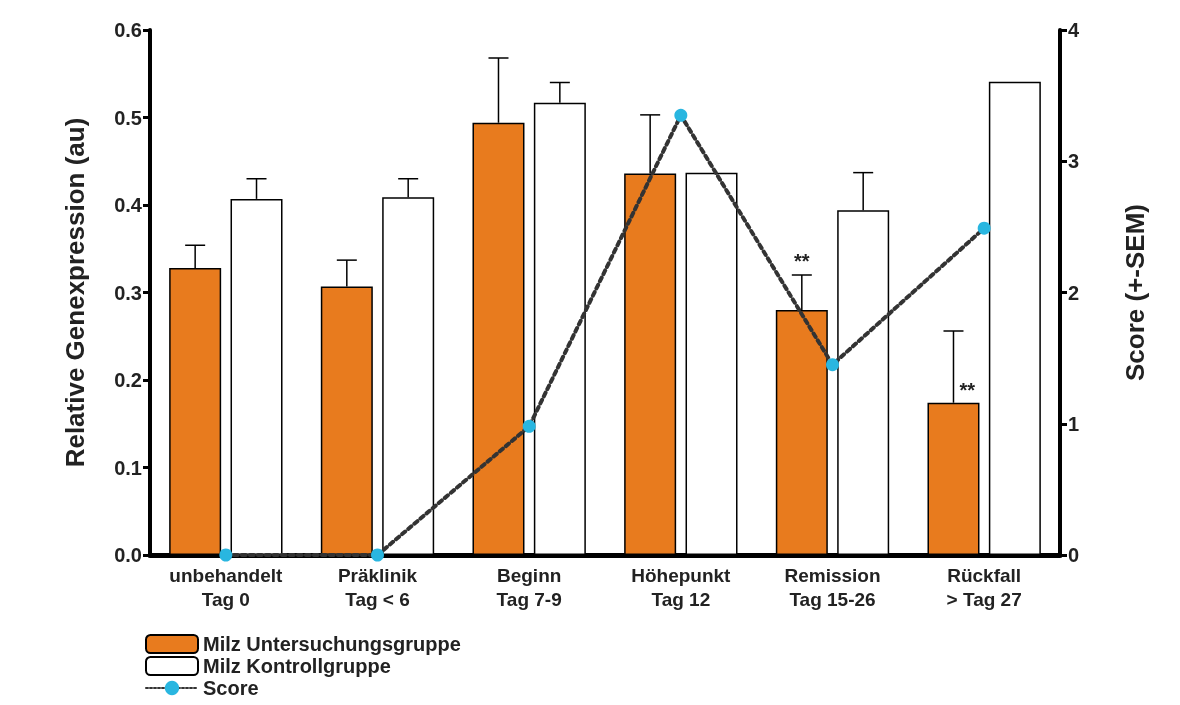 This screenshot has width=1180, height=705. What do you see at coordinates (832, 587) in the screenshot?
I see `x-tick-label: Remission Tag 15-26` at bounding box center [832, 587].